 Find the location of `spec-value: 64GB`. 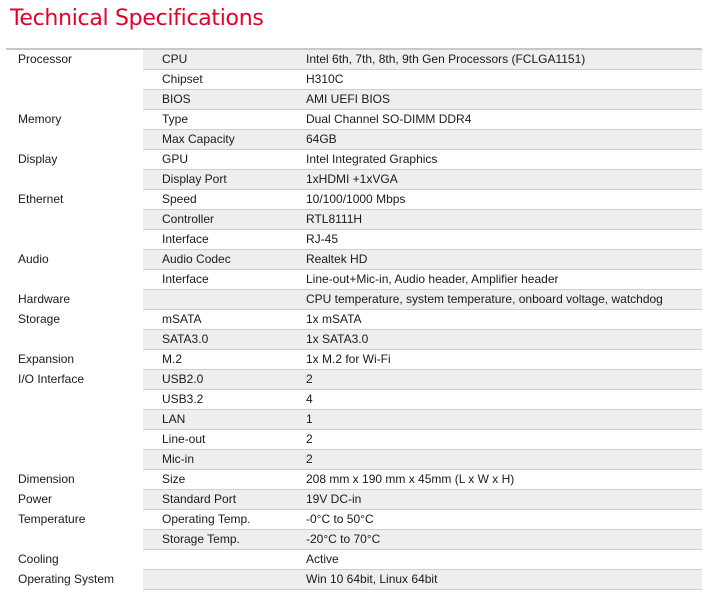

spec-value: 64GB is located at coordinates (321, 139).